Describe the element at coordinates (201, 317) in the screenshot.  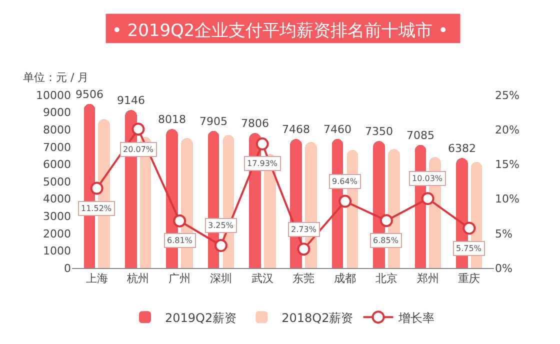
I see `legend-label: 2019Q2薪资` at that location.